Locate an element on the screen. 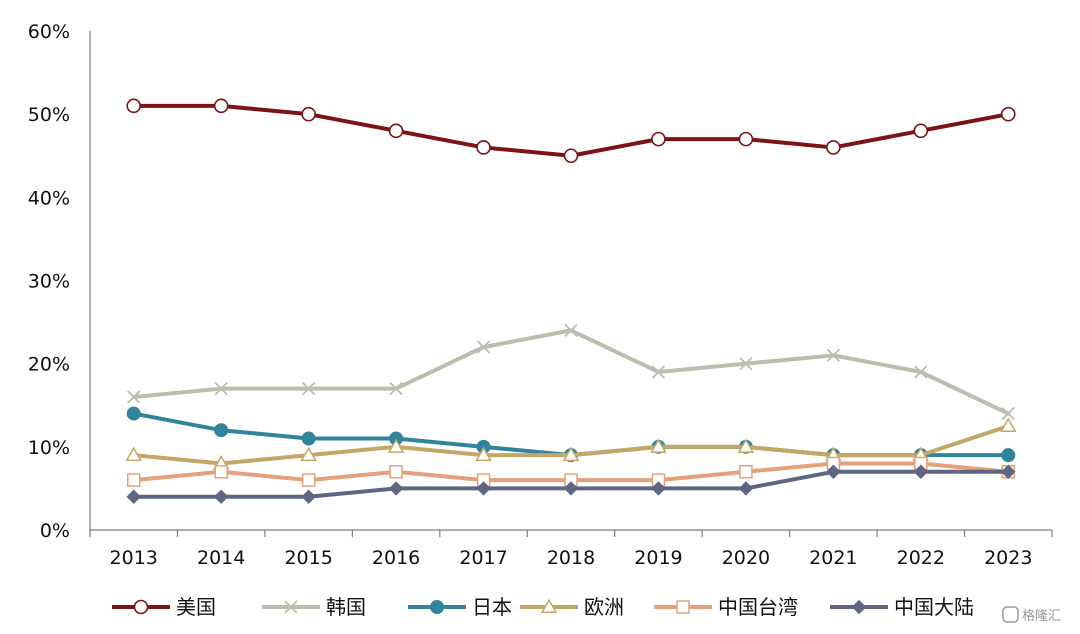 This screenshot has height=634, width=1080. legend-item: 中国台湾 is located at coordinates (726, 607).